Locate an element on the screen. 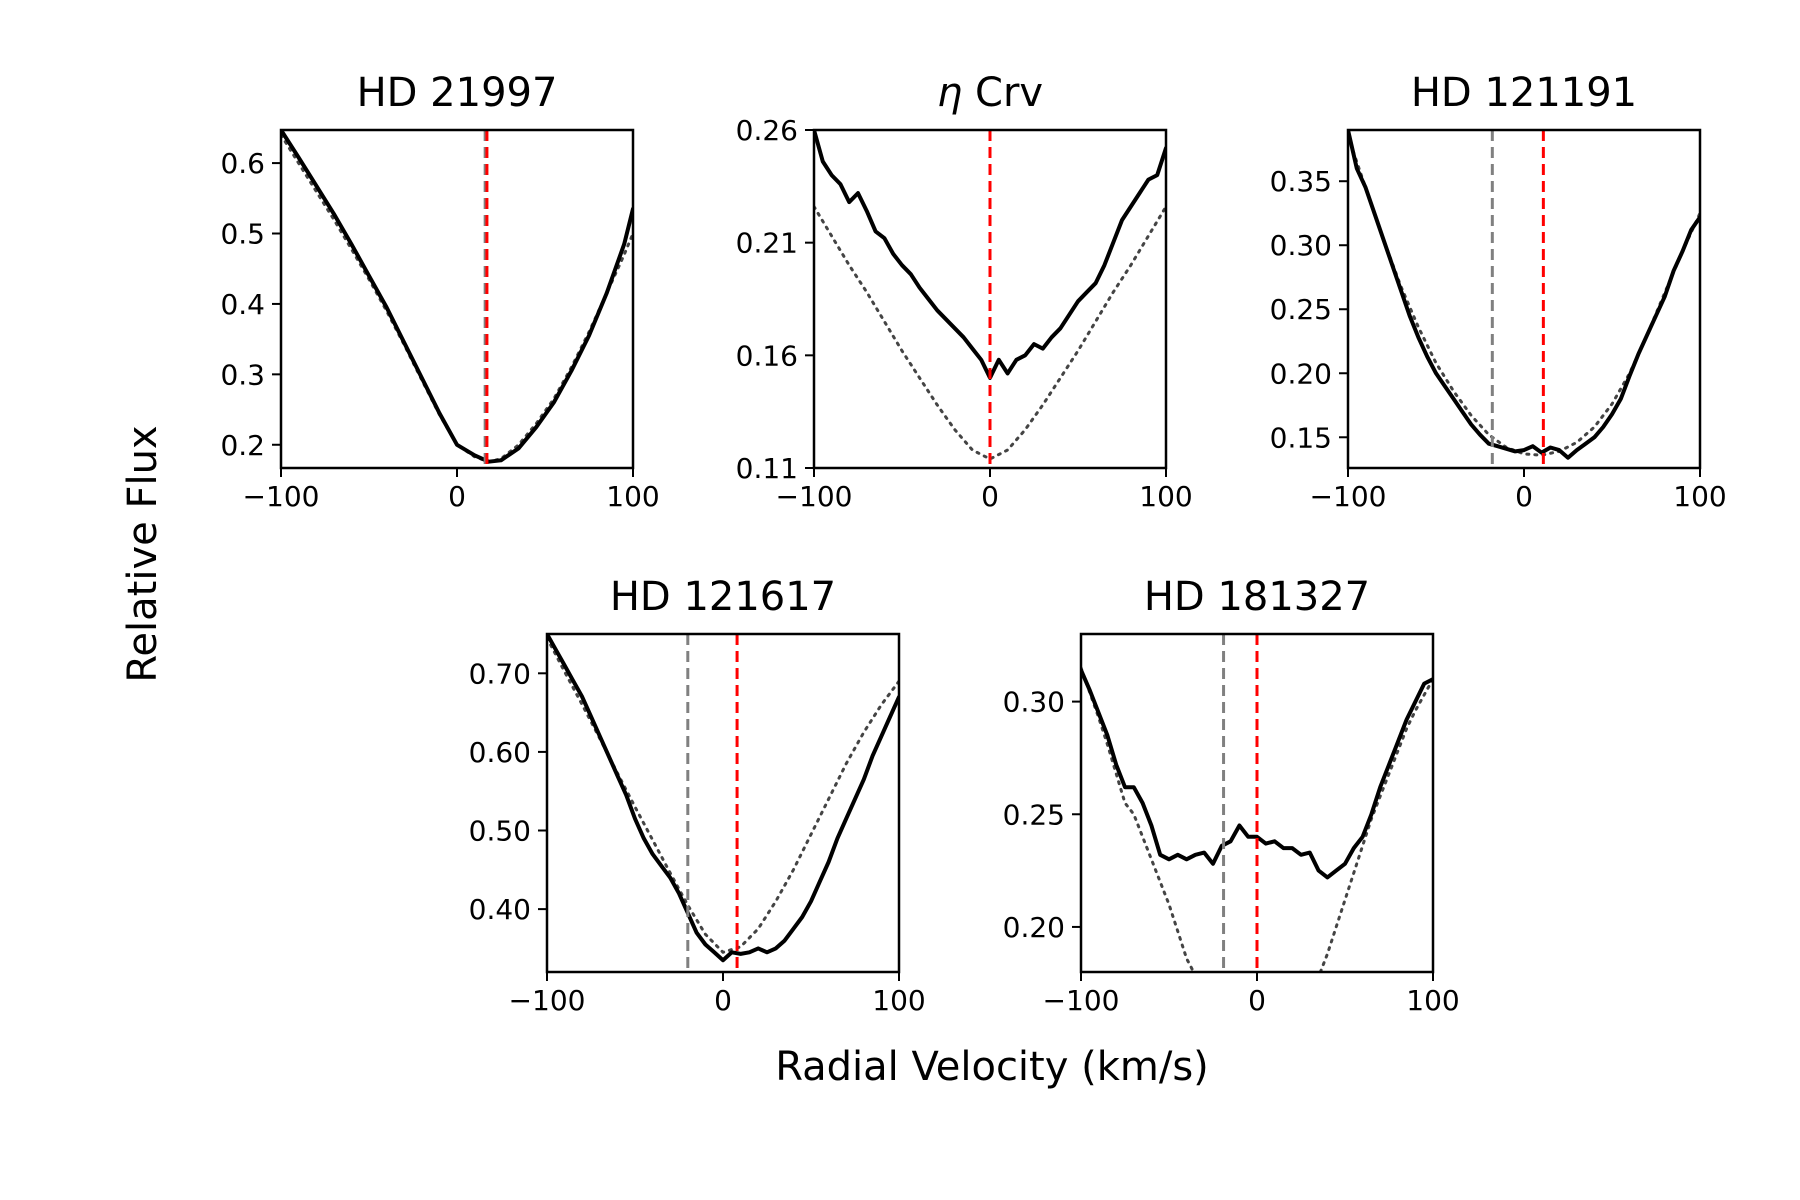 The image size is (1800, 1200). panel-5: −100 0 100 0.20 0.25 0.30 HD 181327 is located at coordinates (1231, 795).